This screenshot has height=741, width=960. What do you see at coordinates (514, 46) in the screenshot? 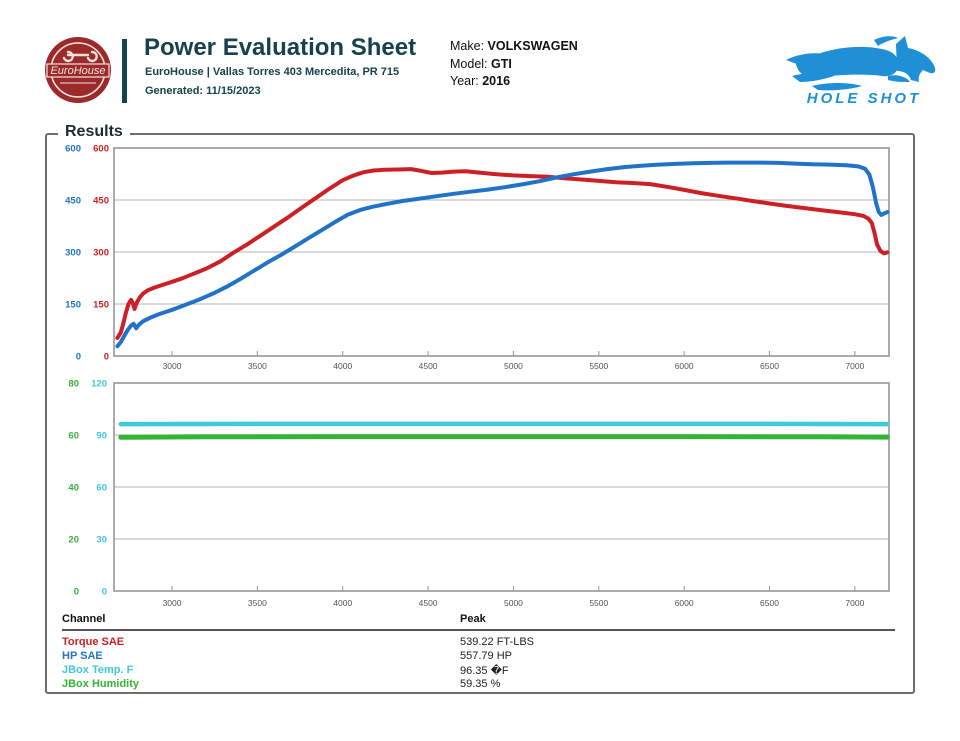
I see `vehicle-make: Make: VOLKSWAGEN` at bounding box center [514, 46].